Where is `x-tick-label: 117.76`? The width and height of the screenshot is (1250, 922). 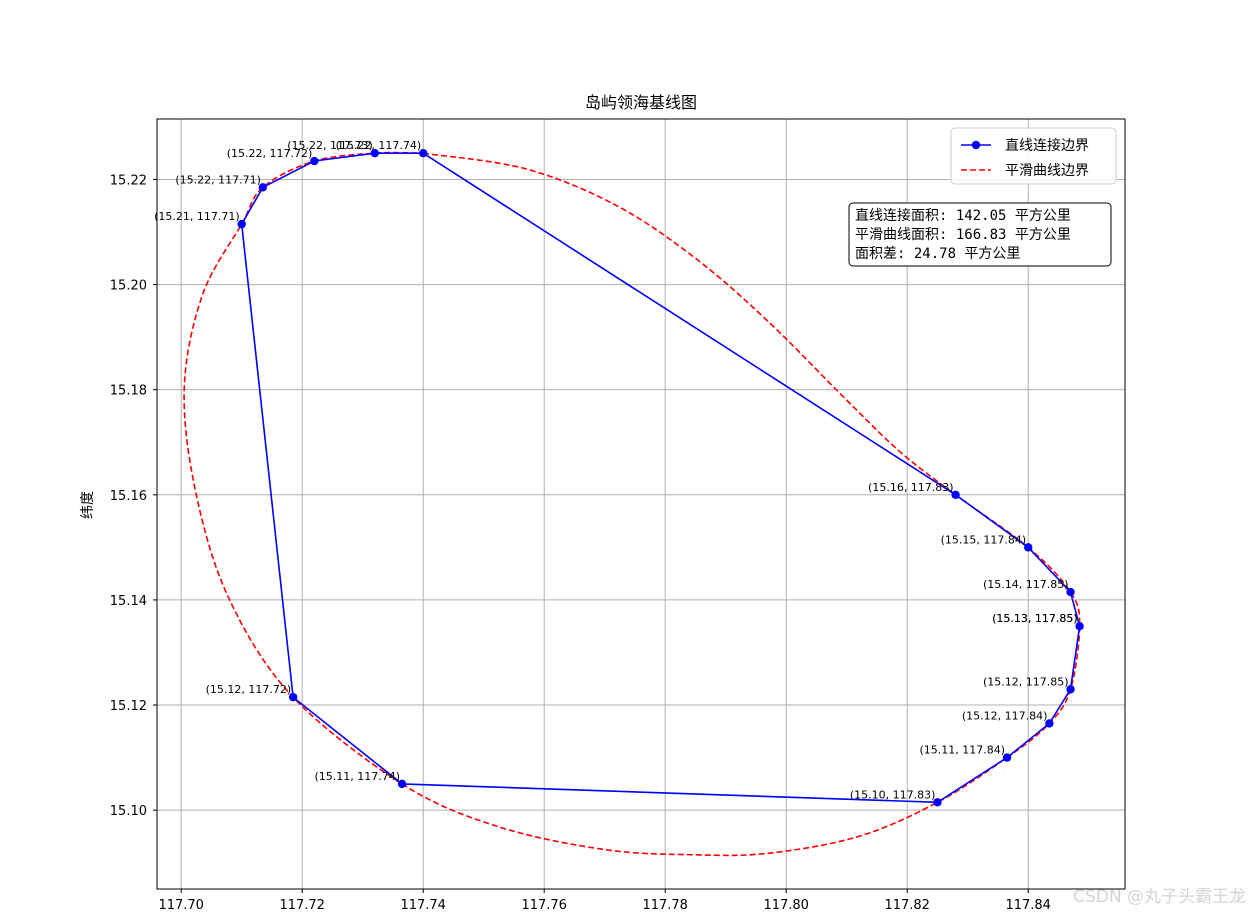 x-tick-label: 117.76 is located at coordinates (544, 905).